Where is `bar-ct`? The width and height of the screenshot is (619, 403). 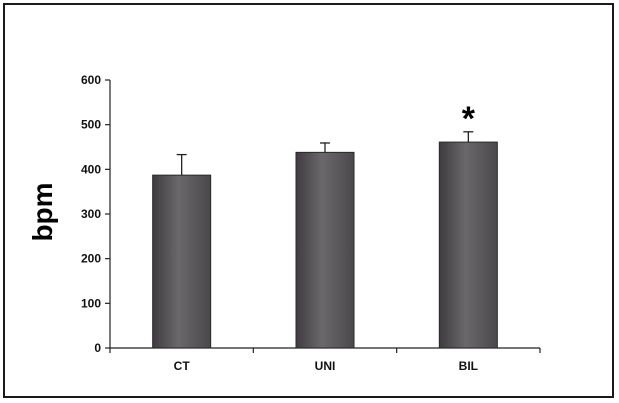 bar-ct is located at coordinates (182, 261).